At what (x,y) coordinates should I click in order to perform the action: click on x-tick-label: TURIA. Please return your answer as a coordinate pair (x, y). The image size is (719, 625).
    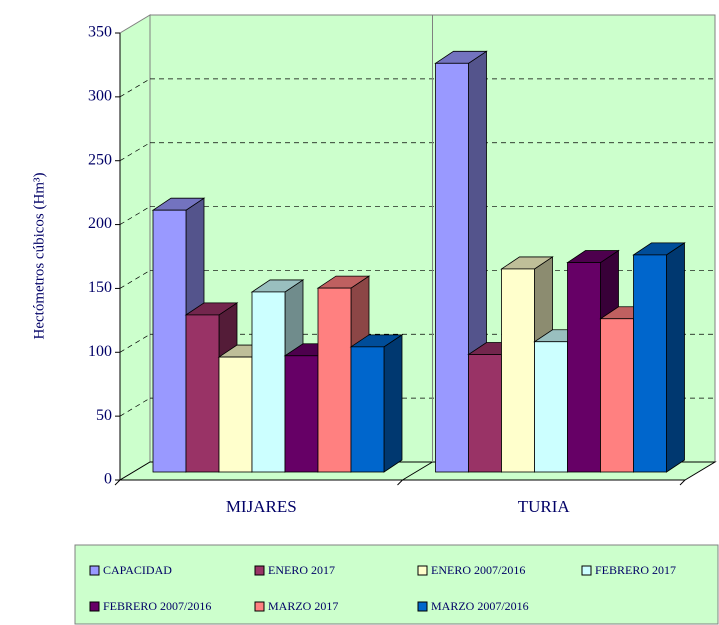
    Looking at the image, I should click on (544, 506).